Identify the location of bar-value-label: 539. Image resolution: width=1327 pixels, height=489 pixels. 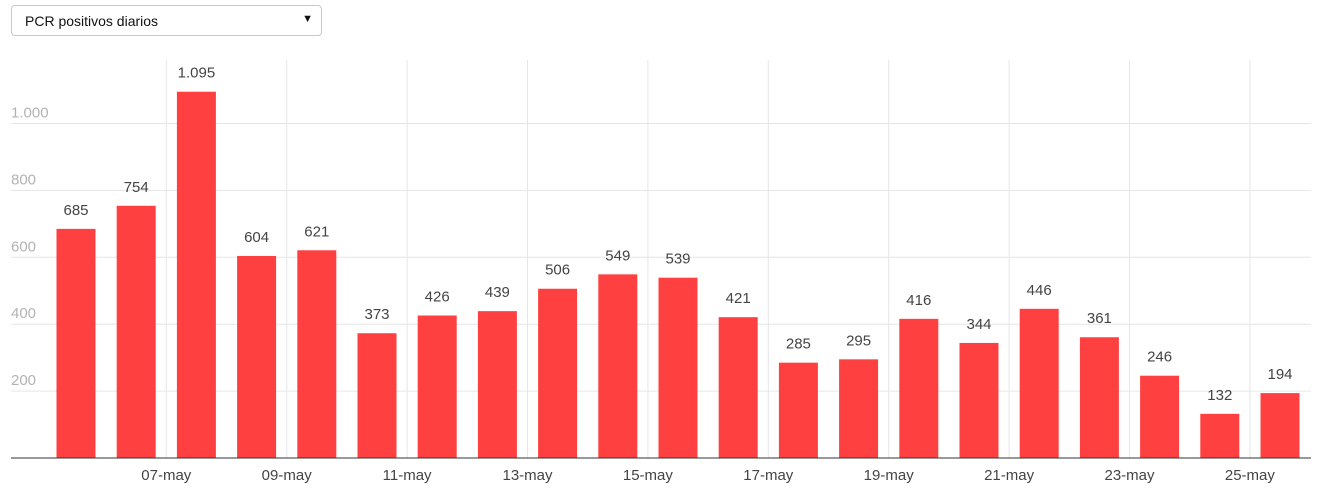
(677, 259).